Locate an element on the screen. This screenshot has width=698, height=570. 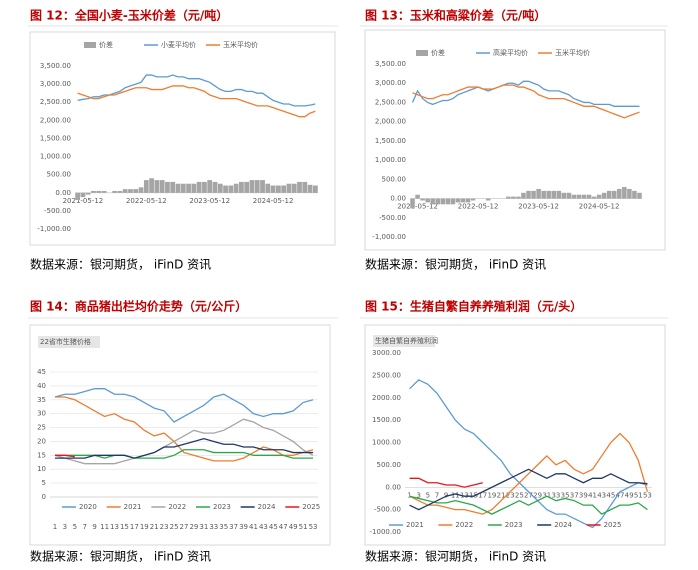
y-tick-label: 1000.00 is located at coordinates (386, 443).